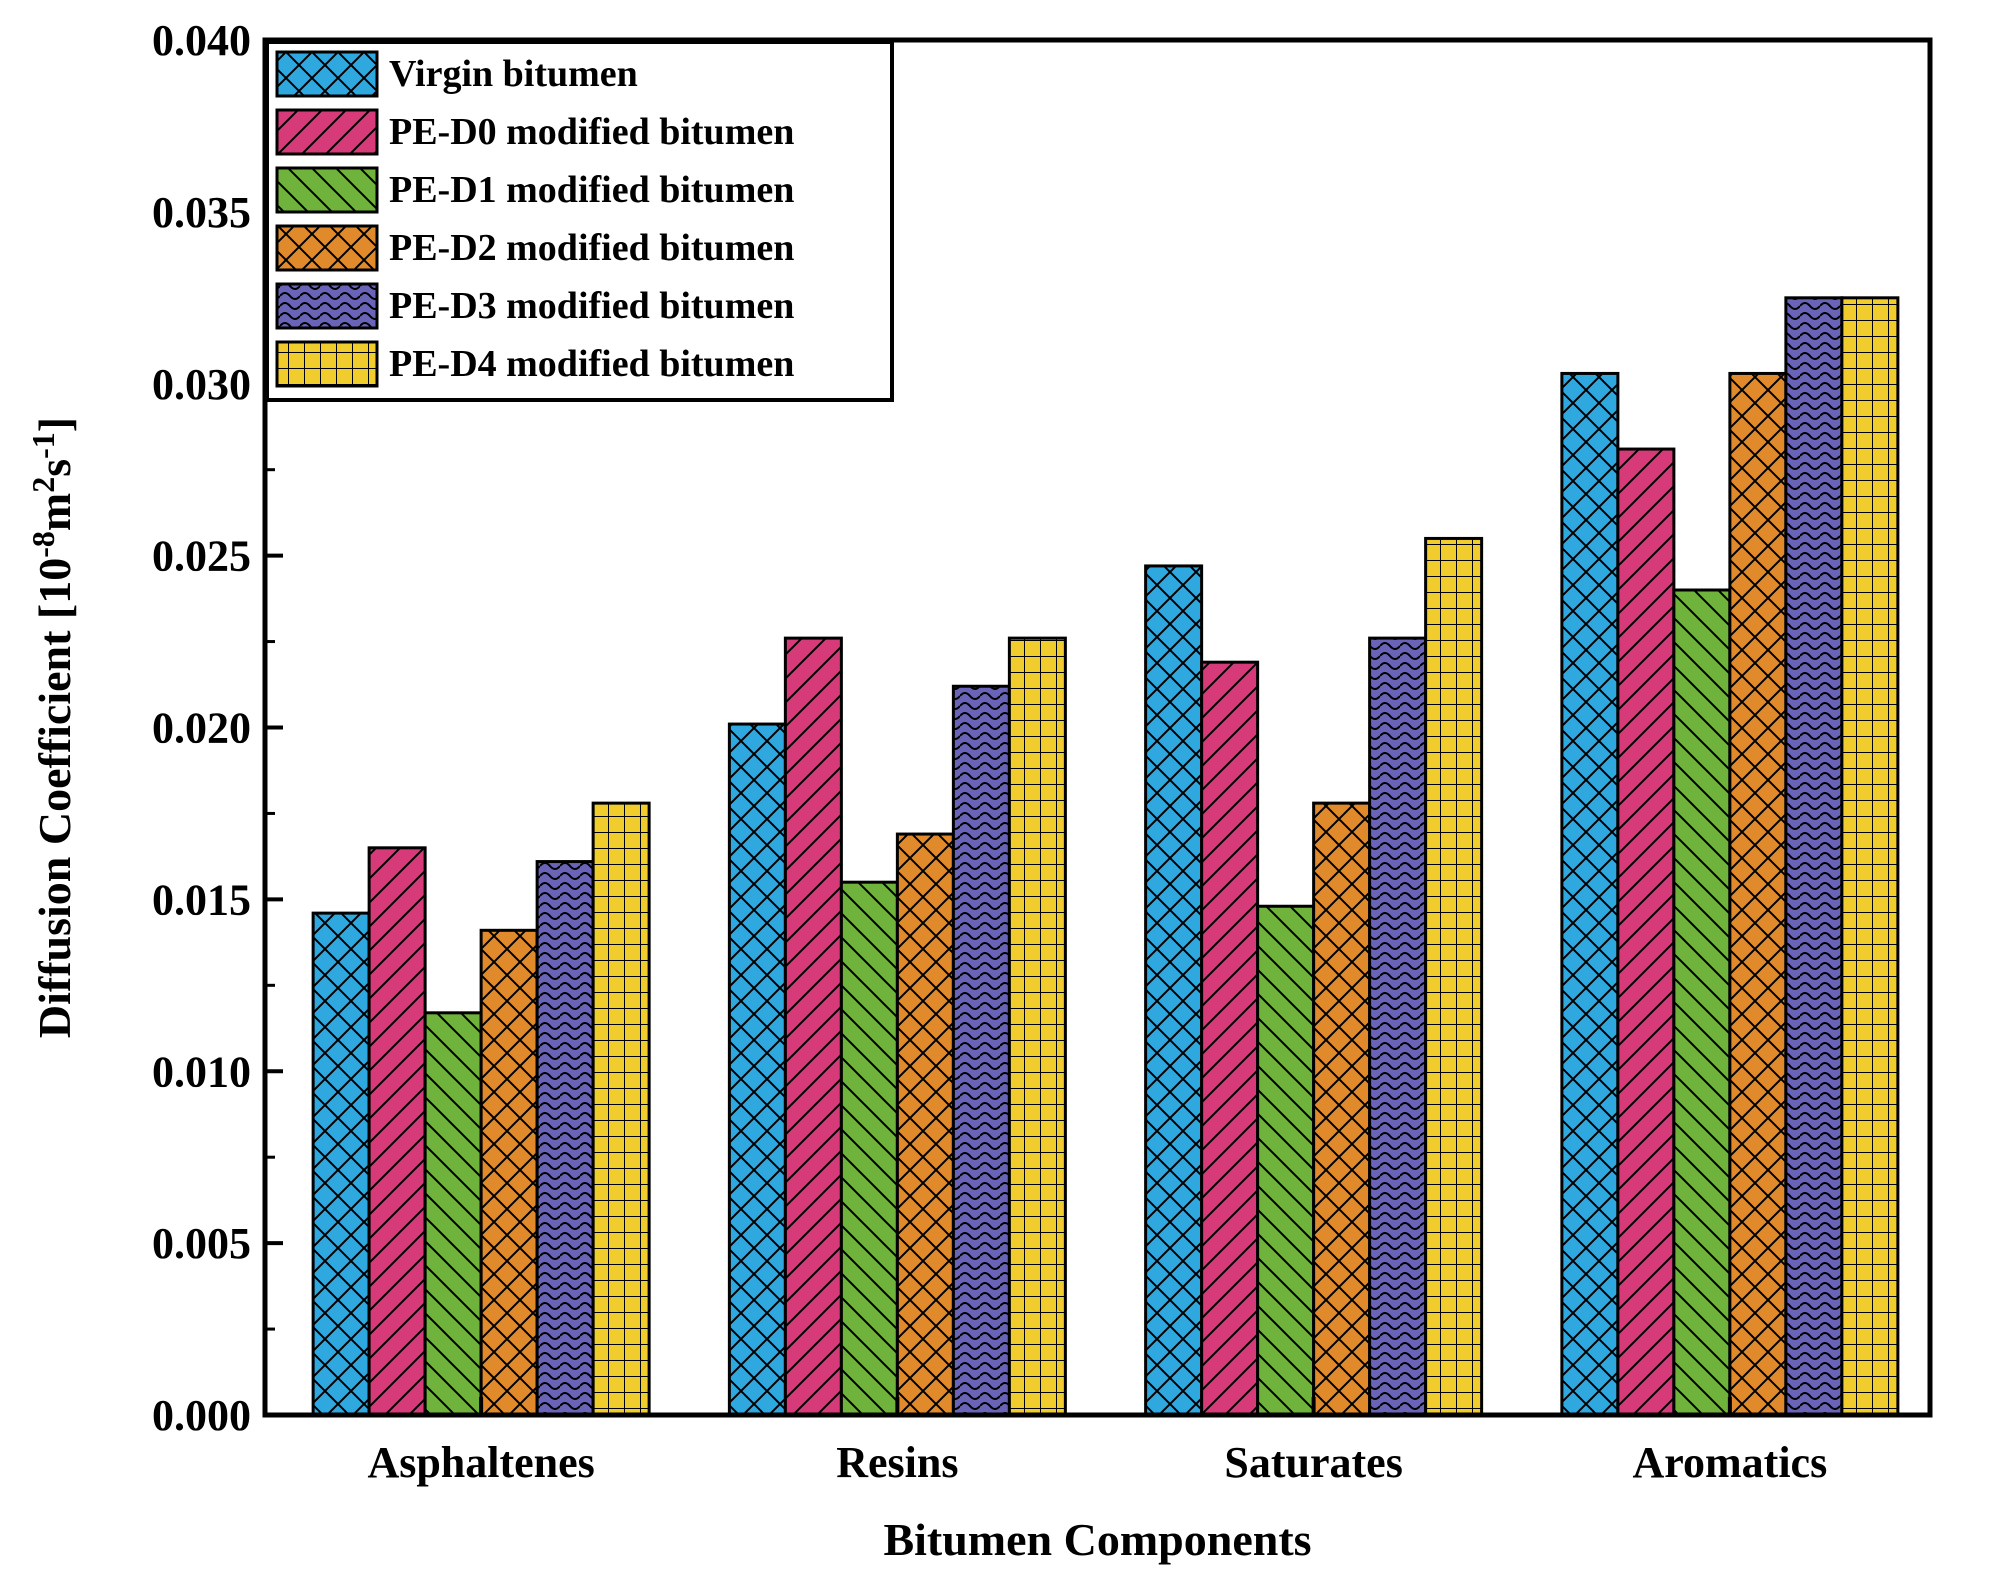 The width and height of the screenshot is (2000, 1586). Describe the element at coordinates (1097, 1539) in the screenshot. I see `x-axis-title: Bitumen Components` at that location.